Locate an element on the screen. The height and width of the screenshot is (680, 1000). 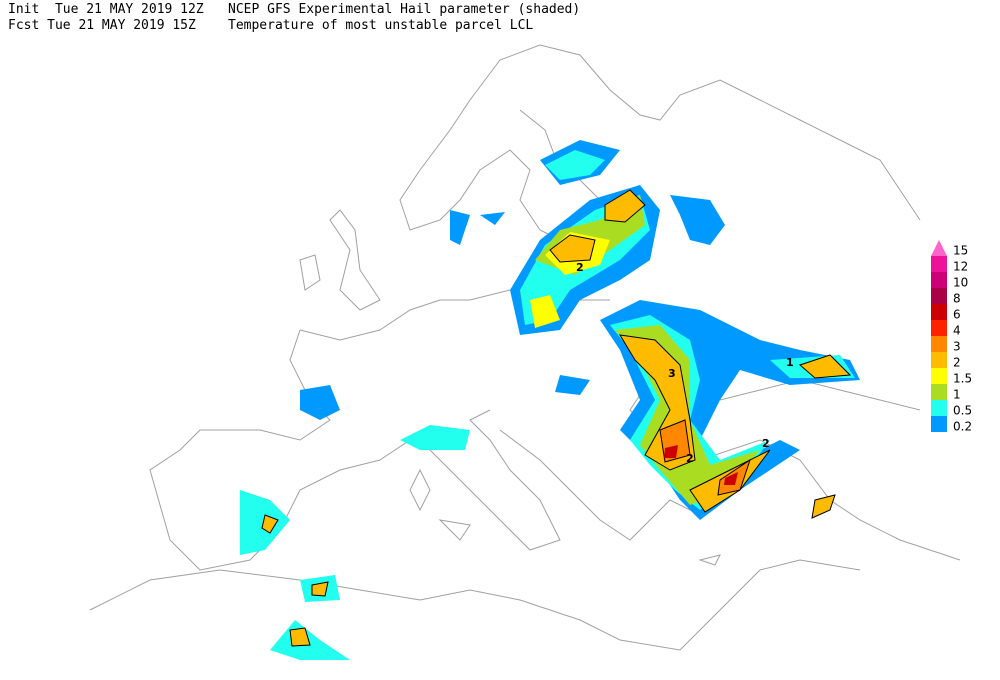
colorbar-triangle is located at coordinates (939, 248).